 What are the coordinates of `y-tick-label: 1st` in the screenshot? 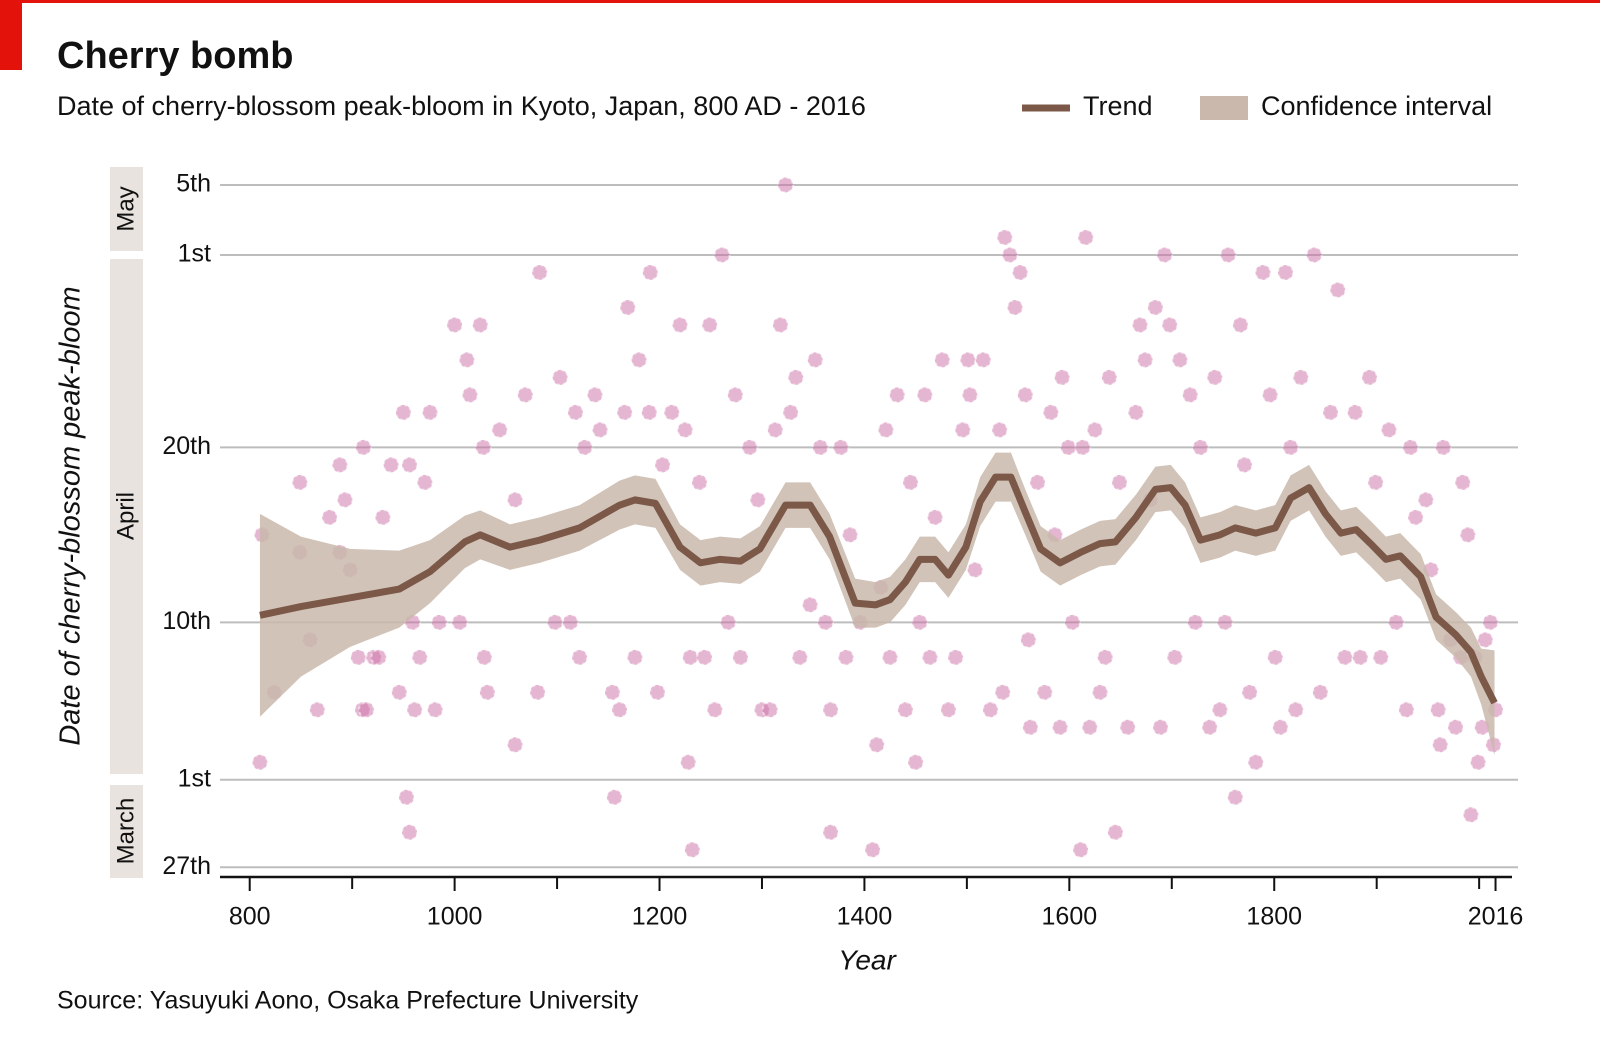 It's located at (194, 254).